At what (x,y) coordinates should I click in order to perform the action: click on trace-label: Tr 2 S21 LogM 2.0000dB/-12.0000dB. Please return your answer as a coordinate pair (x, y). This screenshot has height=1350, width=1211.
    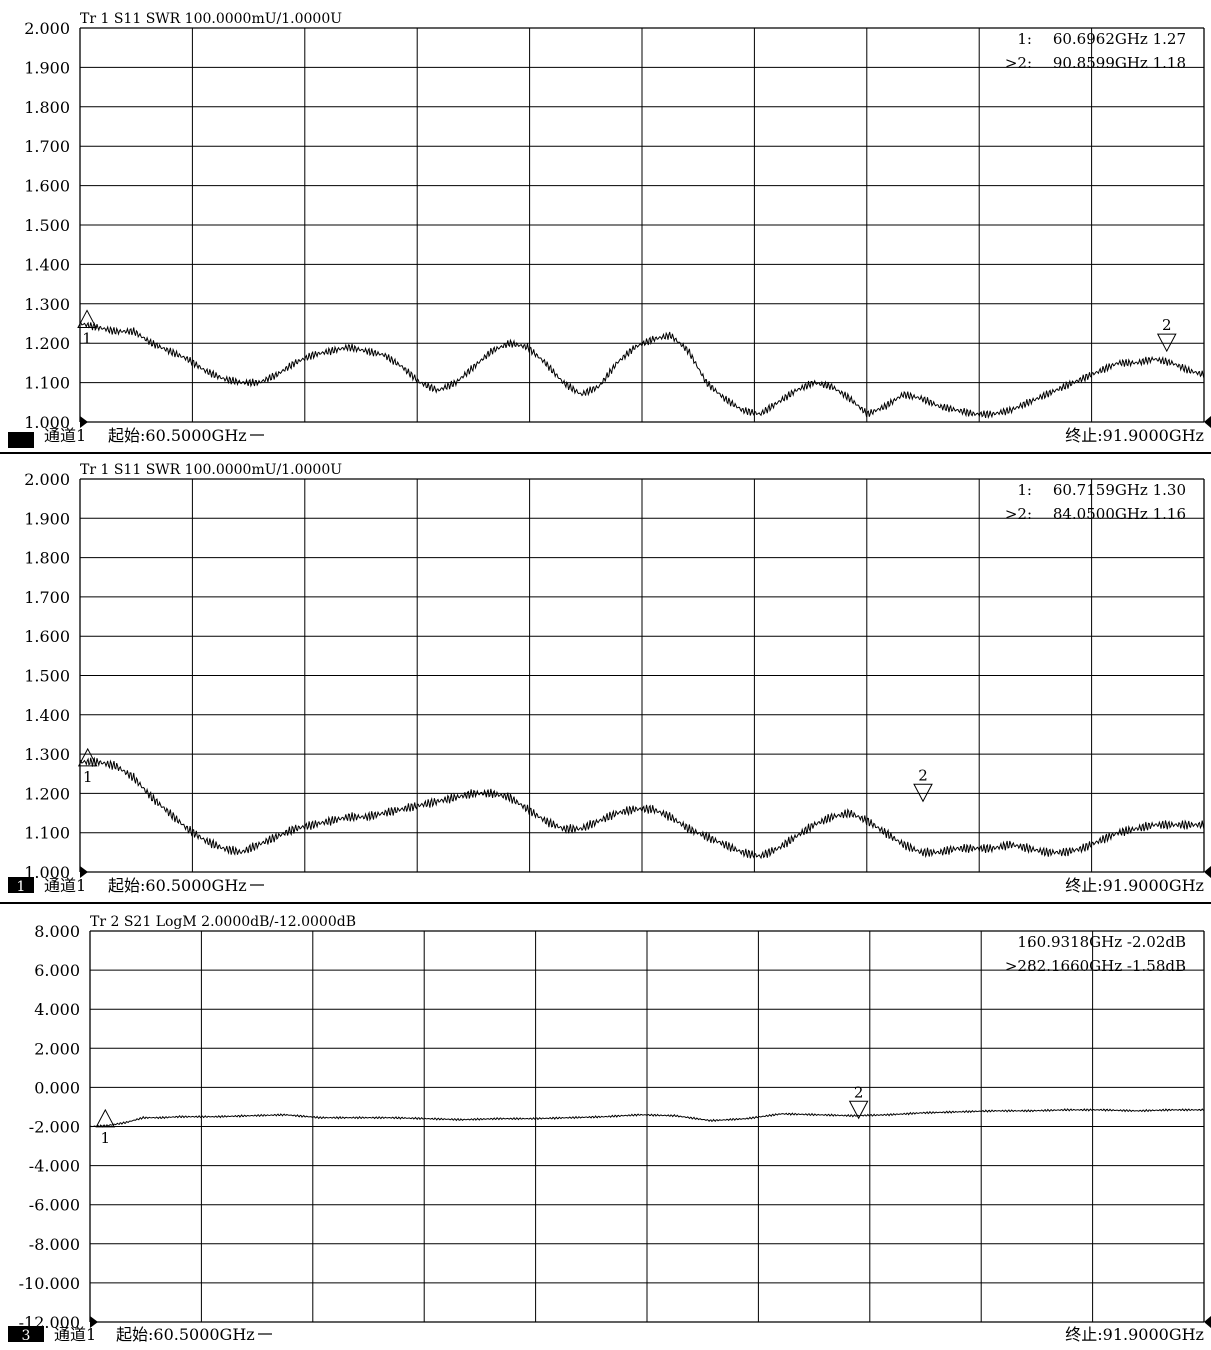
    Looking at the image, I should click on (223, 922).